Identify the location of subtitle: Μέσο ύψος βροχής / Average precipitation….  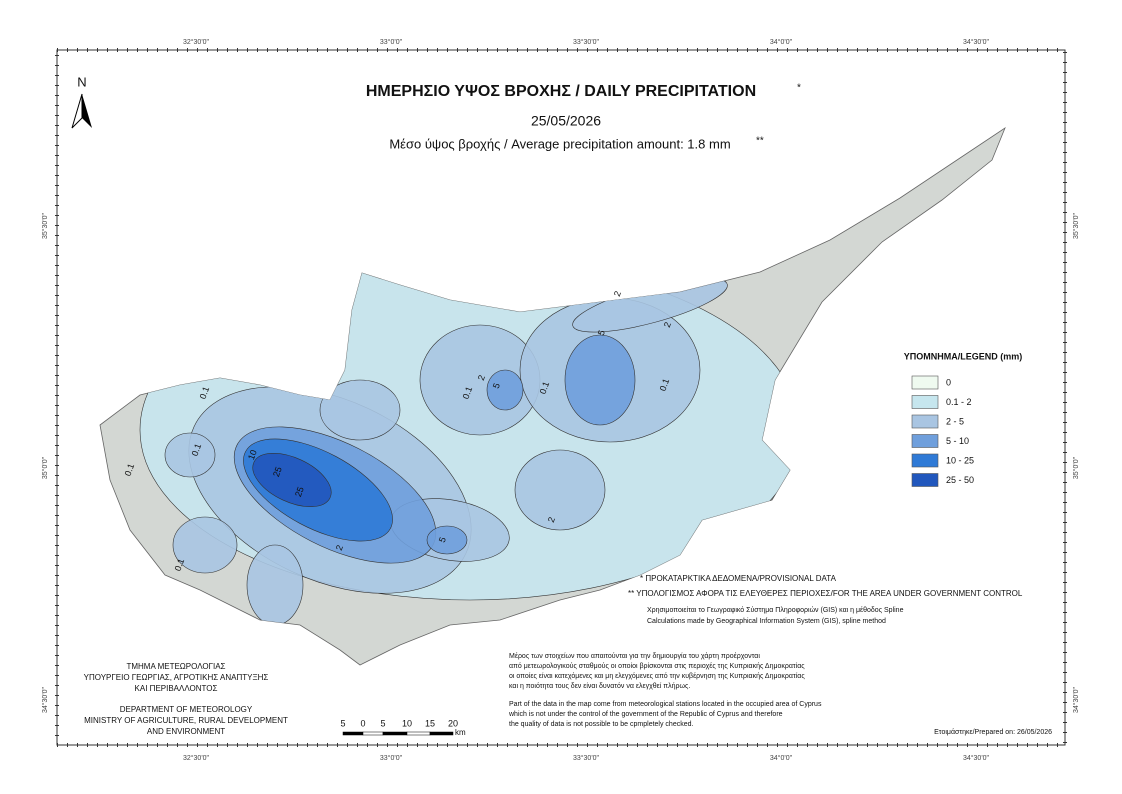
(559, 143).